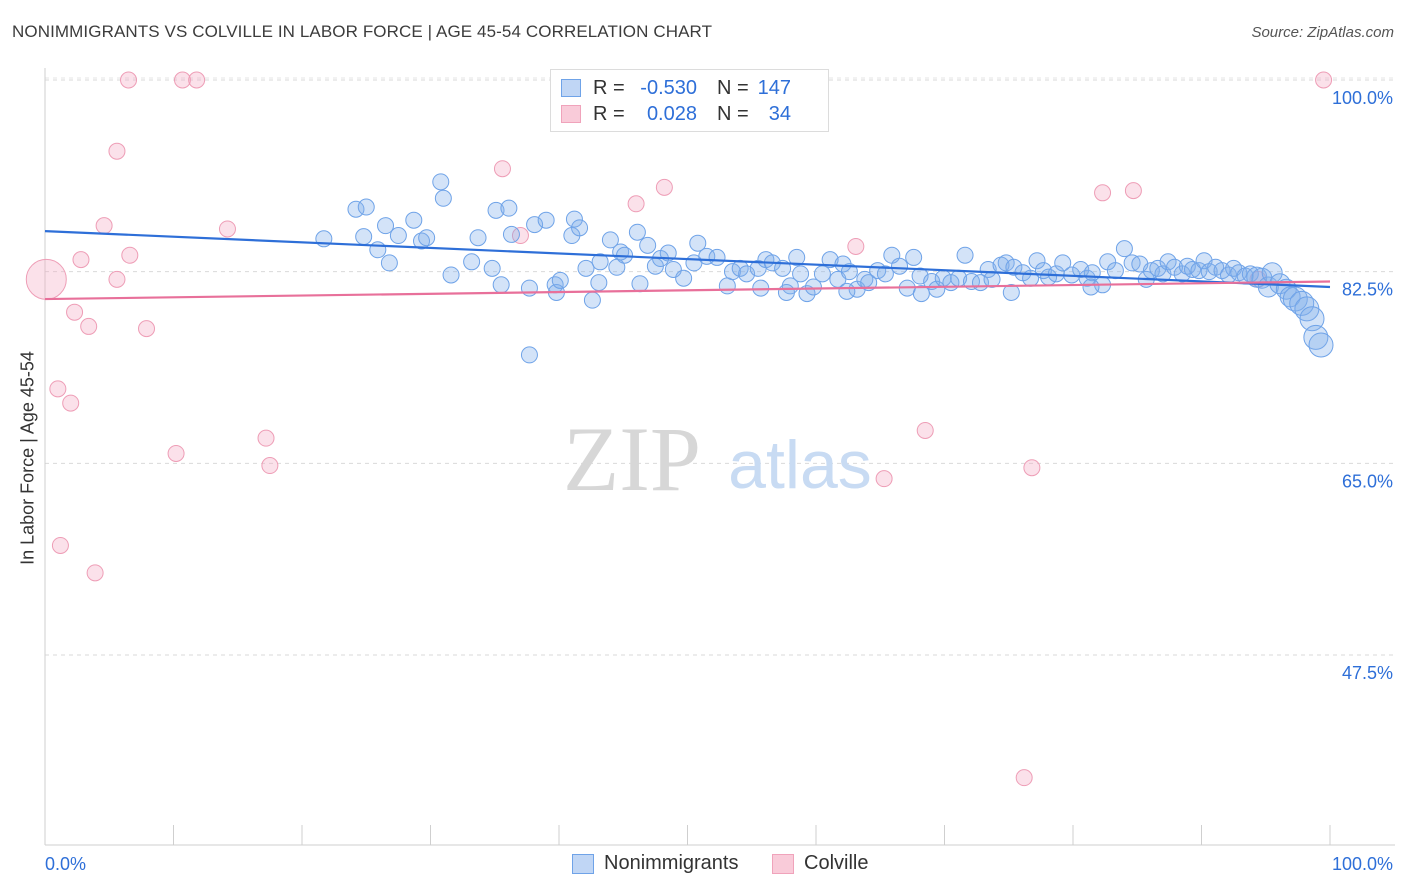  What do you see at coordinates (689, 100) in the screenshot?
I see `correlation-legend: R = -0.530 N = 147 R = 0.028 N = 34` at bounding box center [689, 100].